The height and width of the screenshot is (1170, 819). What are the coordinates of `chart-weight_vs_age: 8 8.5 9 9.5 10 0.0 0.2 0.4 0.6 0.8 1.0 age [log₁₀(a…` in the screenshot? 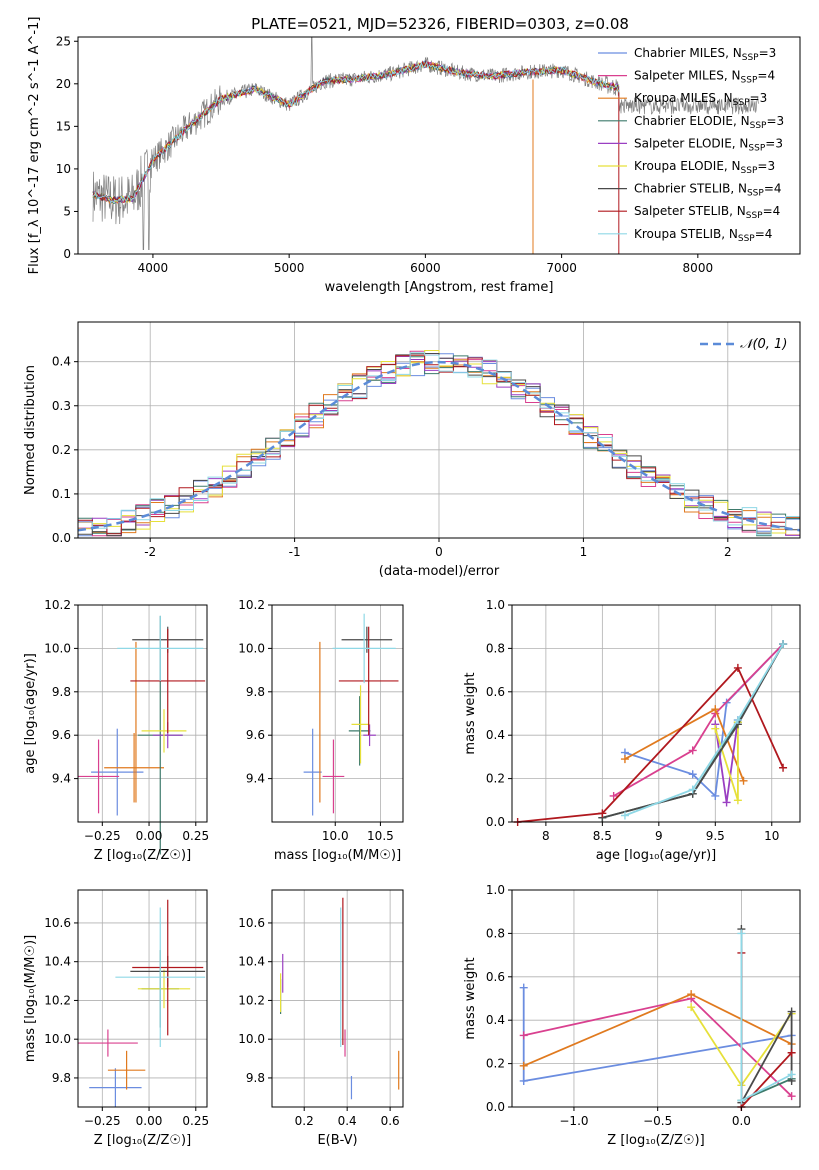 It's located at (632, 730).